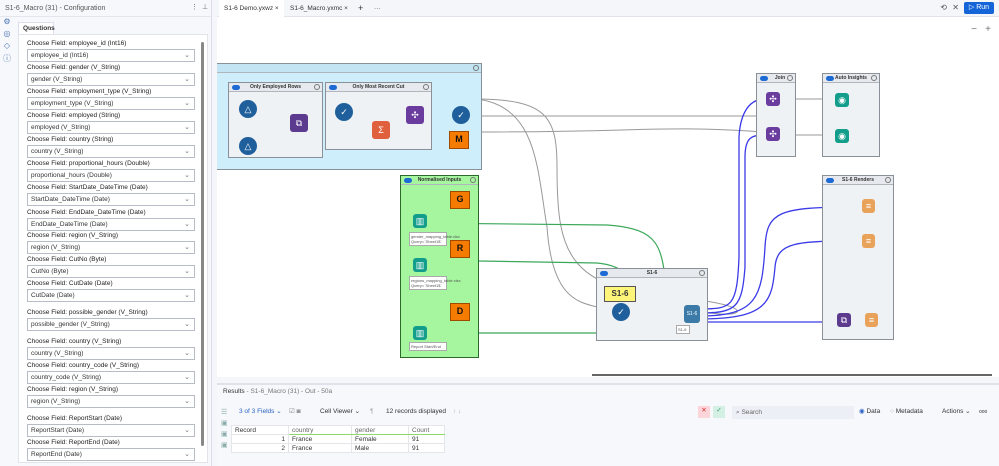  Describe the element at coordinates (36, 28) in the screenshot. I see `tab-questions: Questions` at that location.